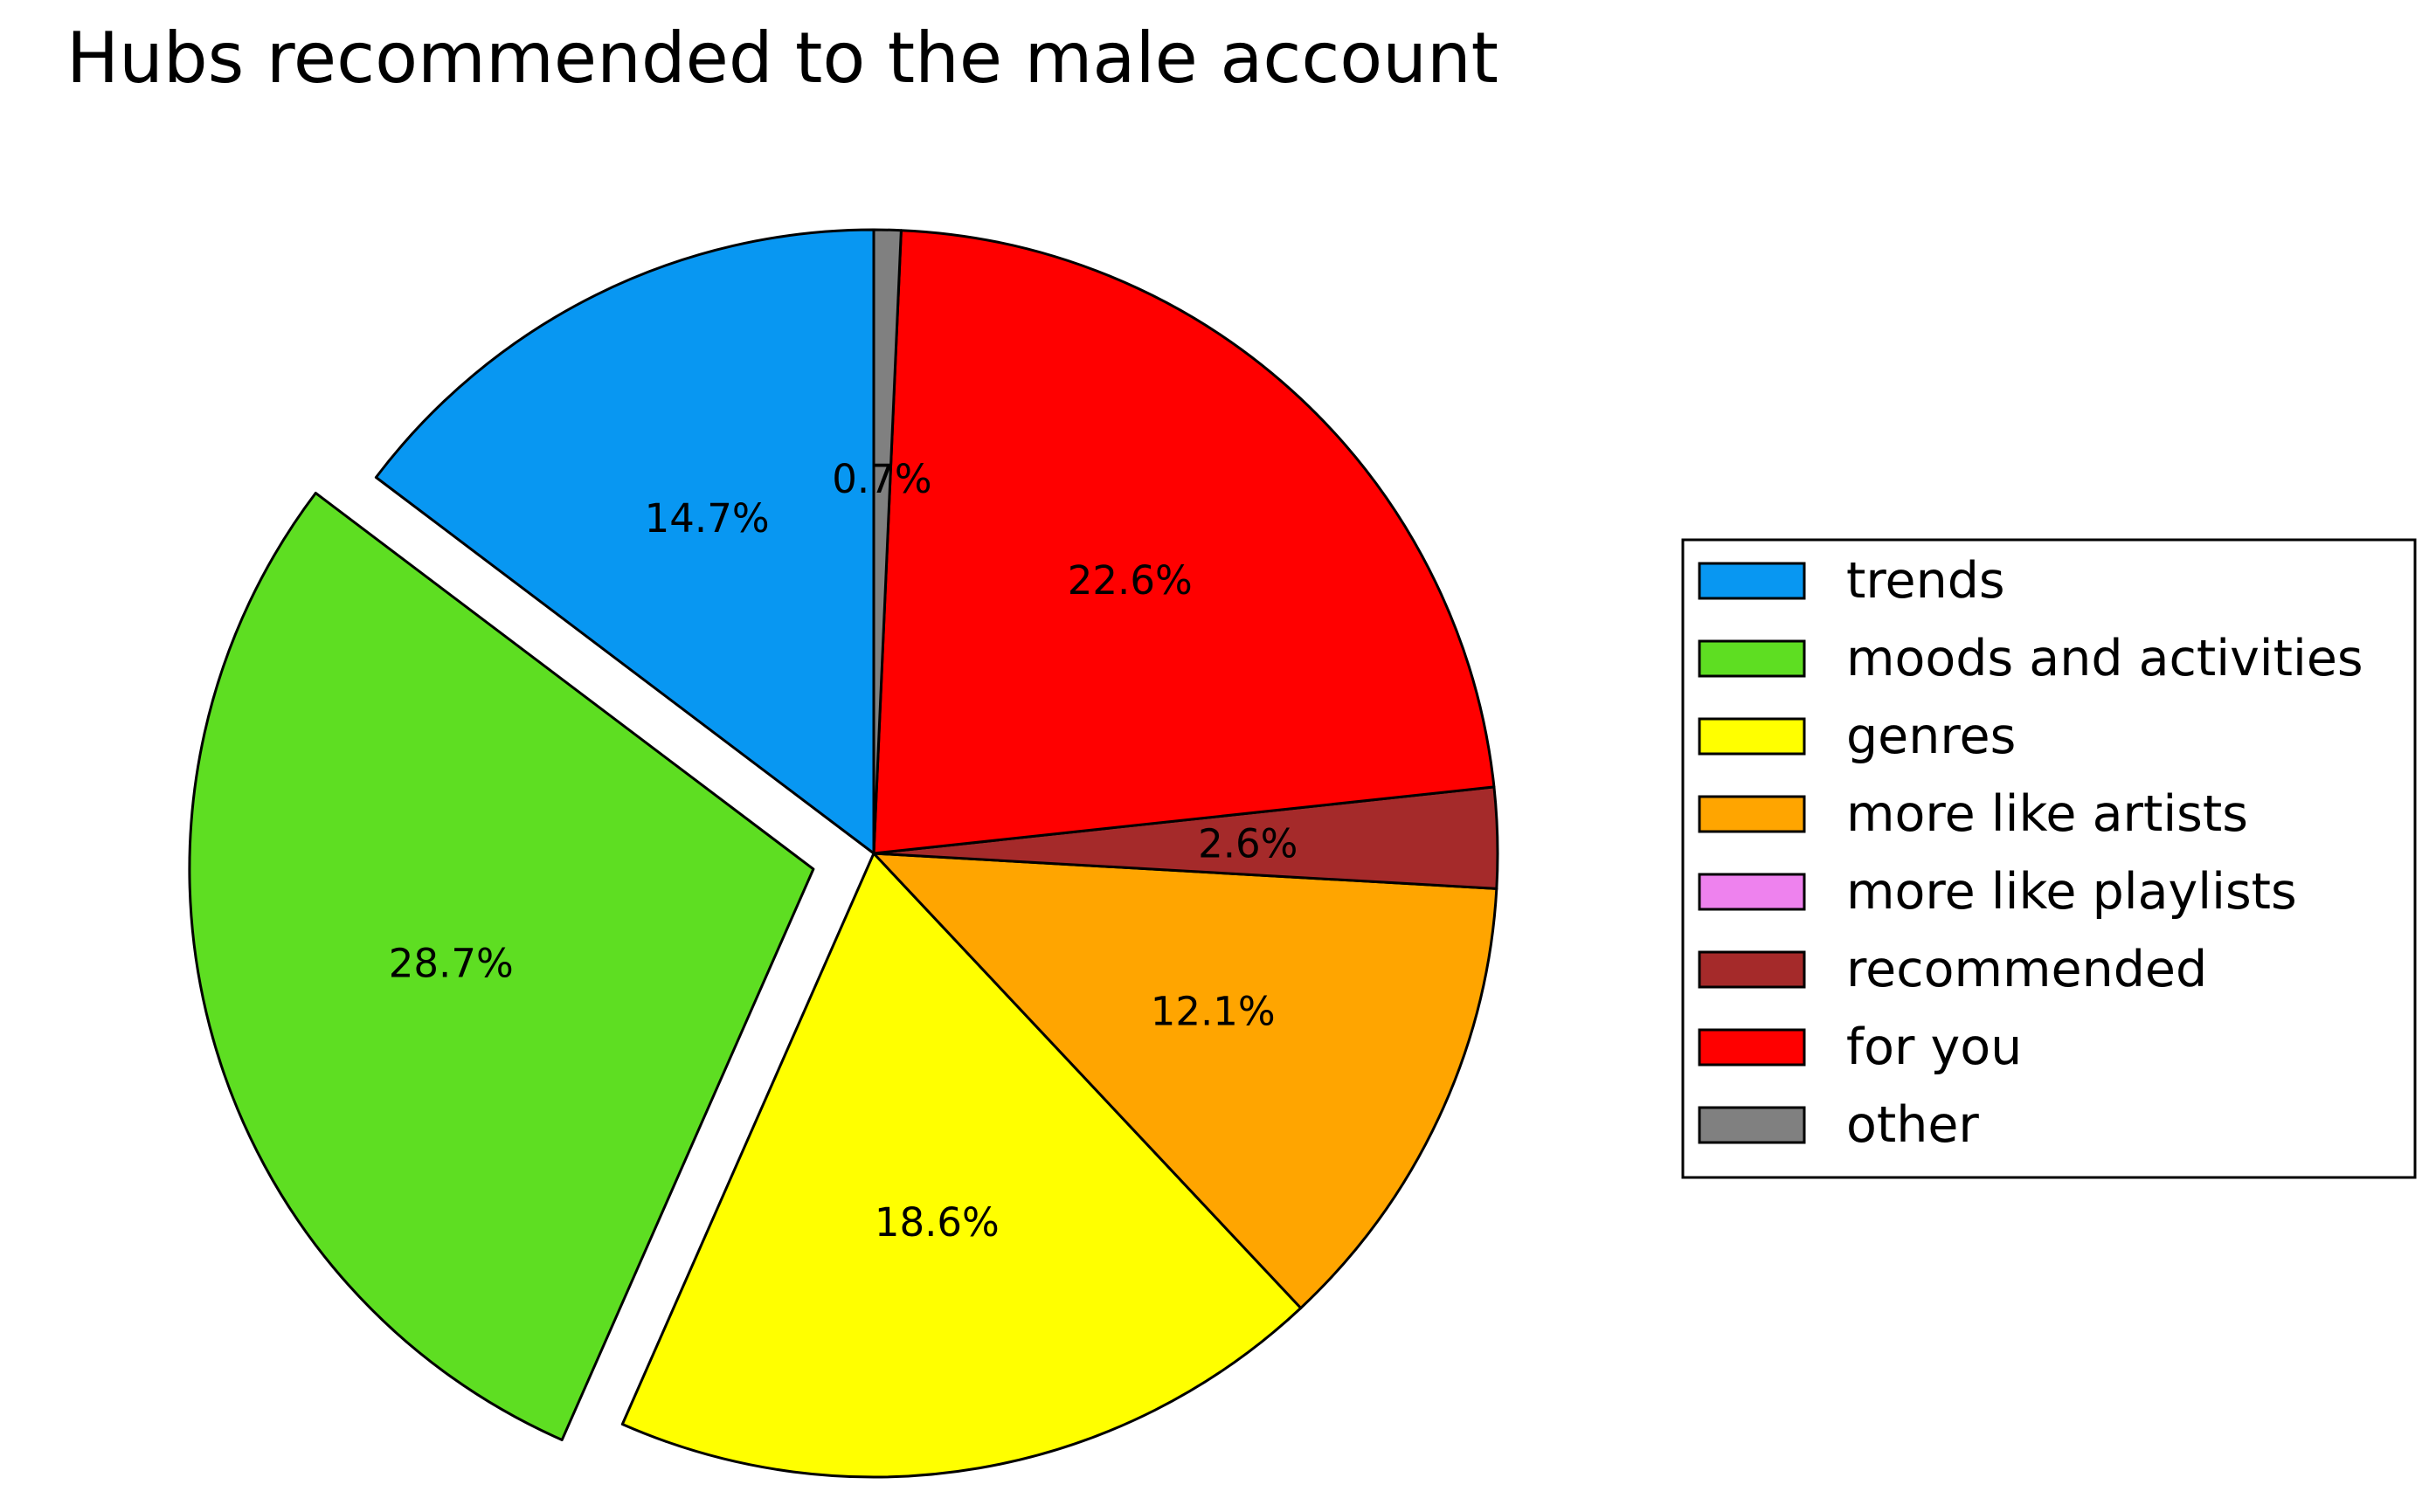 This screenshot has height=1512, width=2436. Describe the element at coordinates (1752, 581) in the screenshot. I see `legend-swatch-trends` at that location.